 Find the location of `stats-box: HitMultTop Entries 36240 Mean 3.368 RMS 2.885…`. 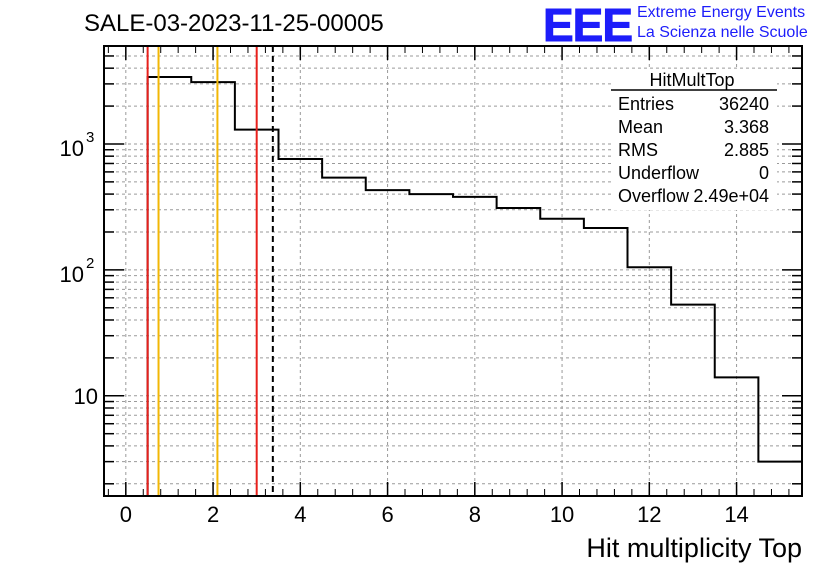

stats-box: HitMultTop Entries 36240 Mean 3.368 RMS 2.885… is located at coordinates (694, 140).